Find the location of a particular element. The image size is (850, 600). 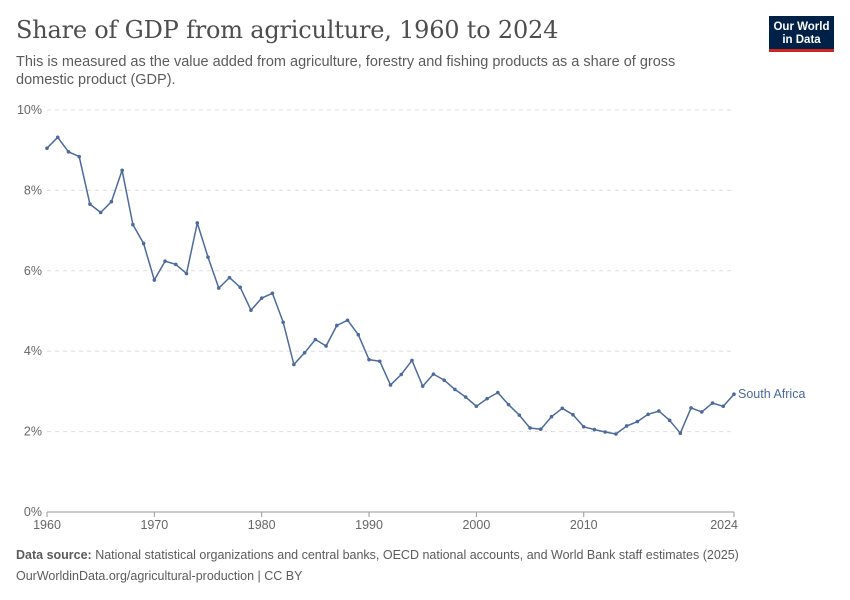

logo-line-1: Our World is located at coordinates (801, 27).